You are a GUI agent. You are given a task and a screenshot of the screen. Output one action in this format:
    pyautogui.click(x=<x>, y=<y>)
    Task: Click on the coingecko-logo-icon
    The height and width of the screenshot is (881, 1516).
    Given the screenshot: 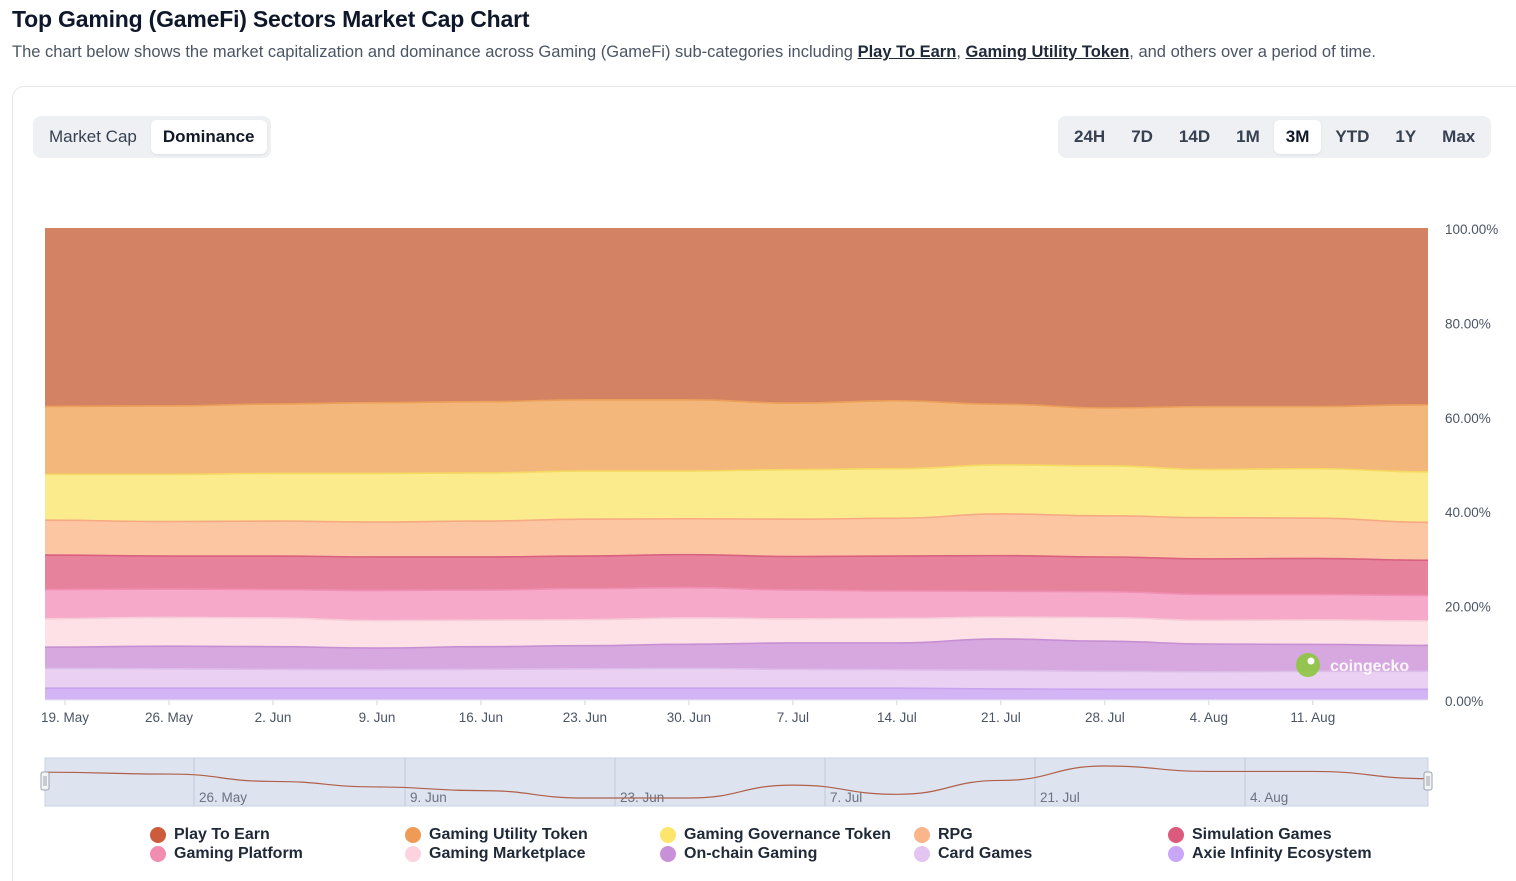 What is the action you would take?
    pyautogui.click(x=1308, y=665)
    